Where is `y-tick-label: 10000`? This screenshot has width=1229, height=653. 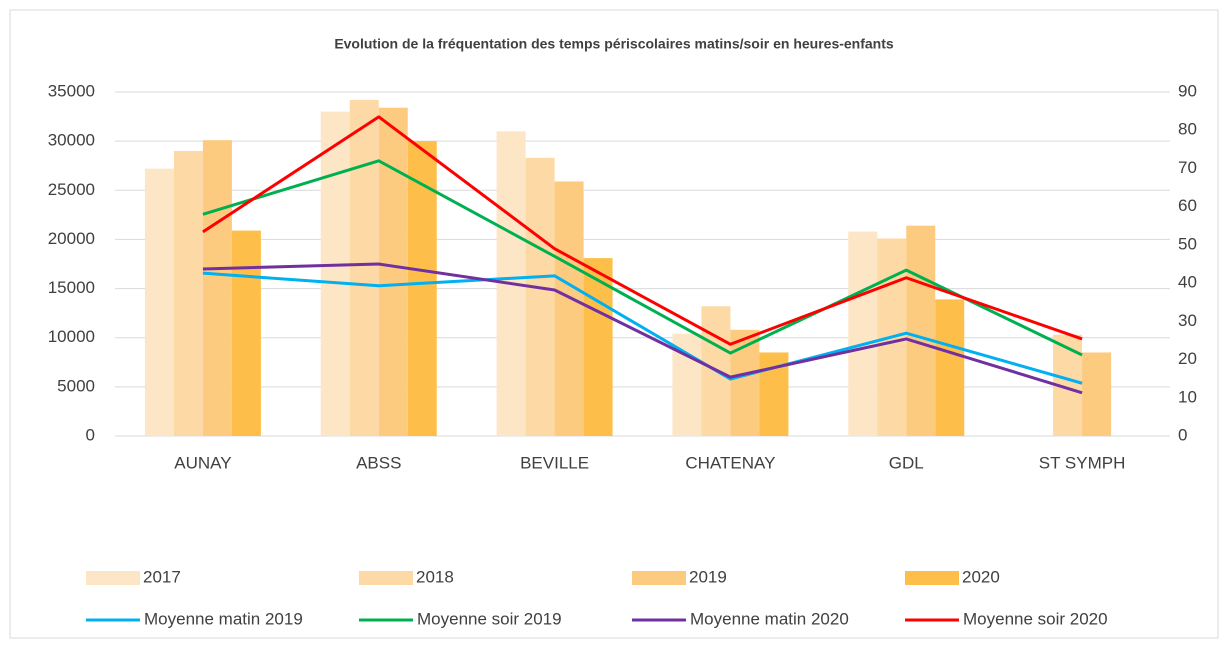 y-tick-label: 10000 is located at coordinates (71, 336).